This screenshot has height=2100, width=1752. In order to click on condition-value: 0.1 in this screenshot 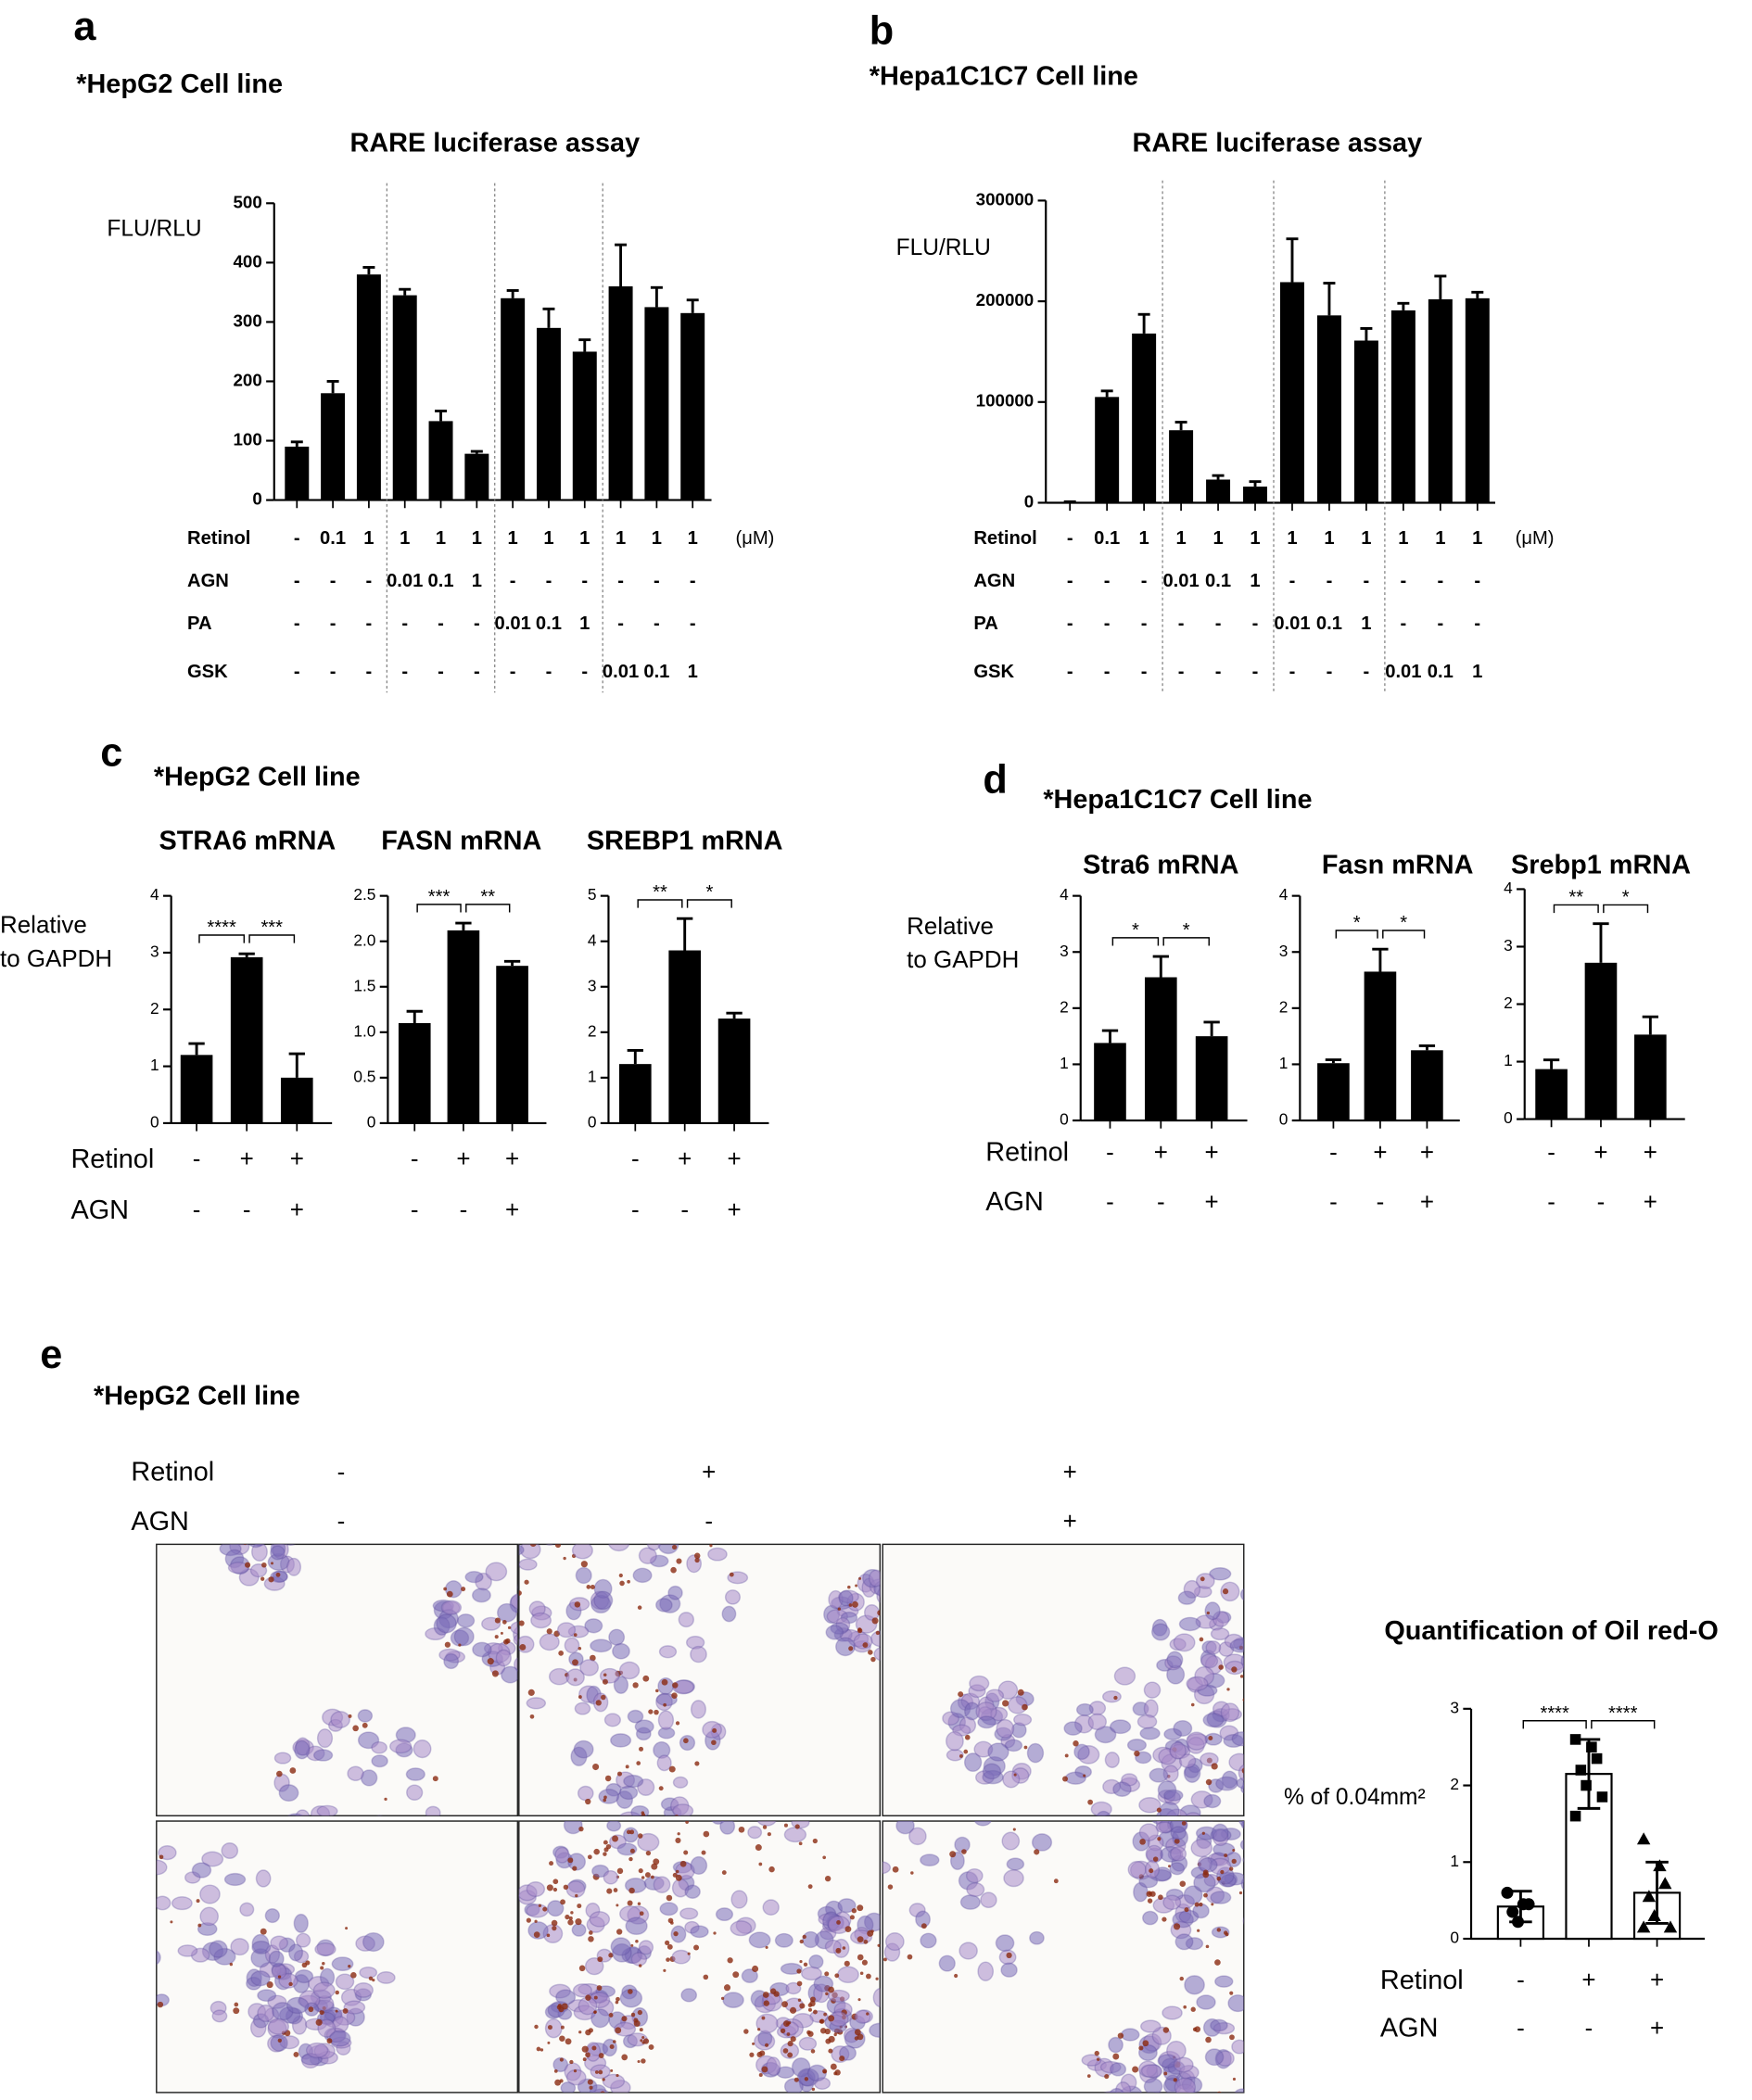, I will do `click(1218, 581)`.